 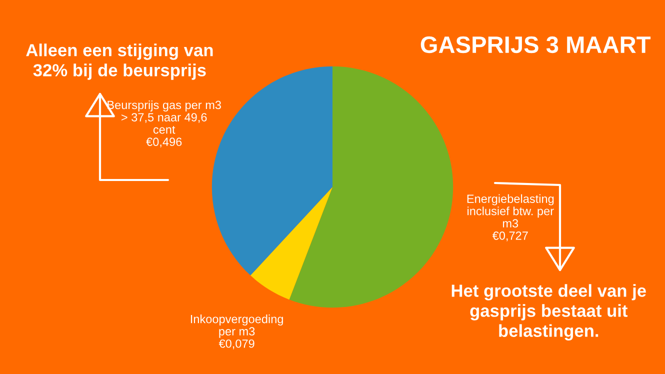 What do you see at coordinates (119, 62) in the screenshot?
I see `text: Alleen een stijging van 32% bij de beursprijs` at bounding box center [119, 62].